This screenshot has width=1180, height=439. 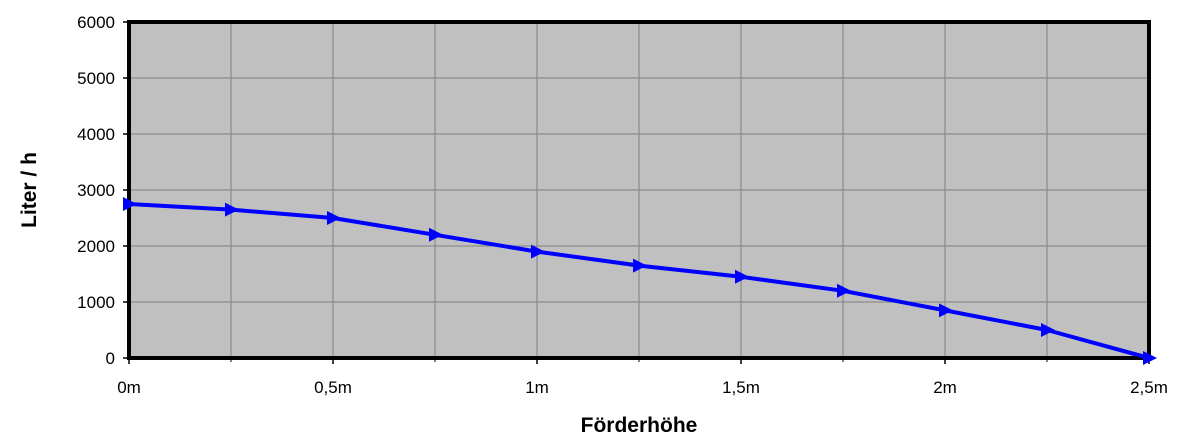 I want to click on y-tick-label: 0, so click(x=110, y=358).